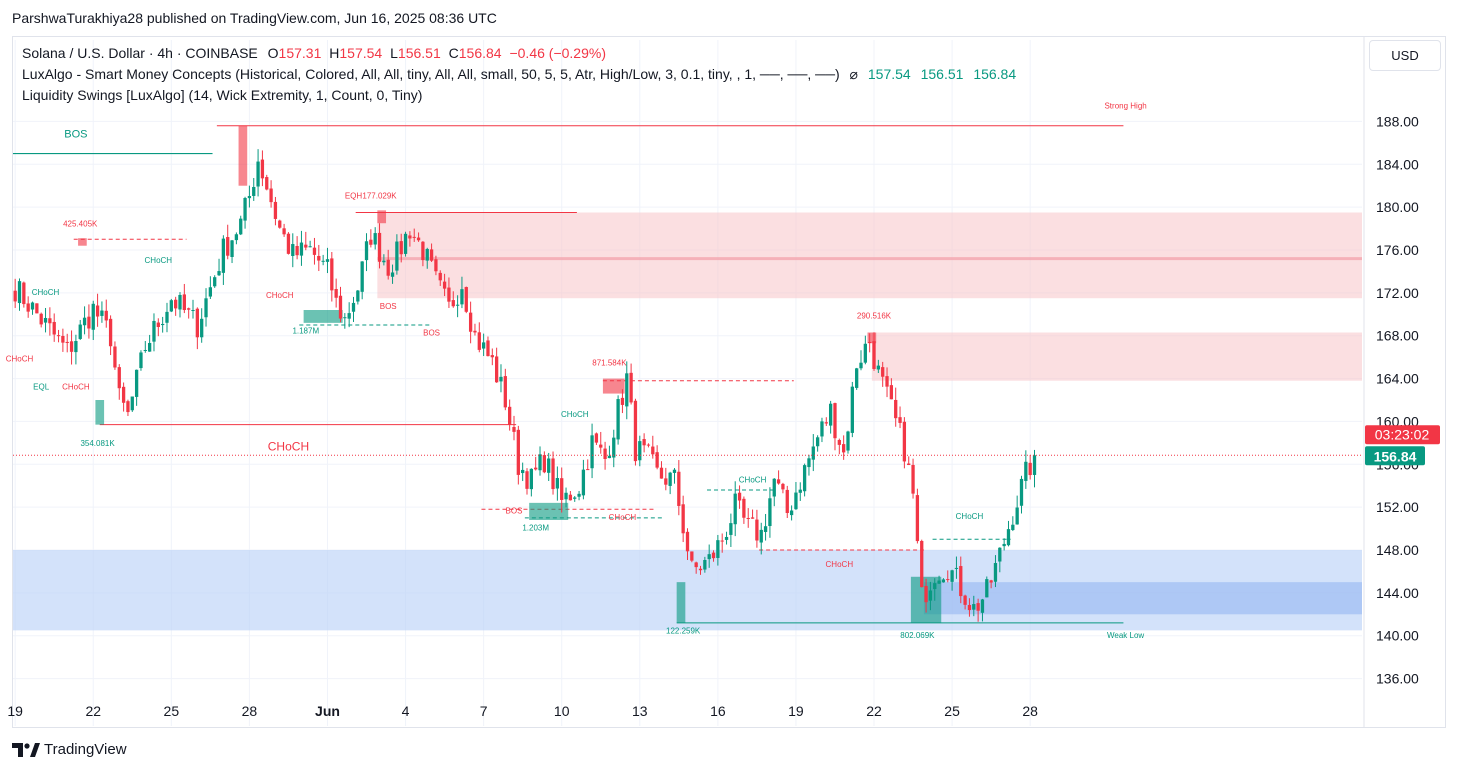  I want to click on y-tick-label: 180.00, so click(1397, 207).